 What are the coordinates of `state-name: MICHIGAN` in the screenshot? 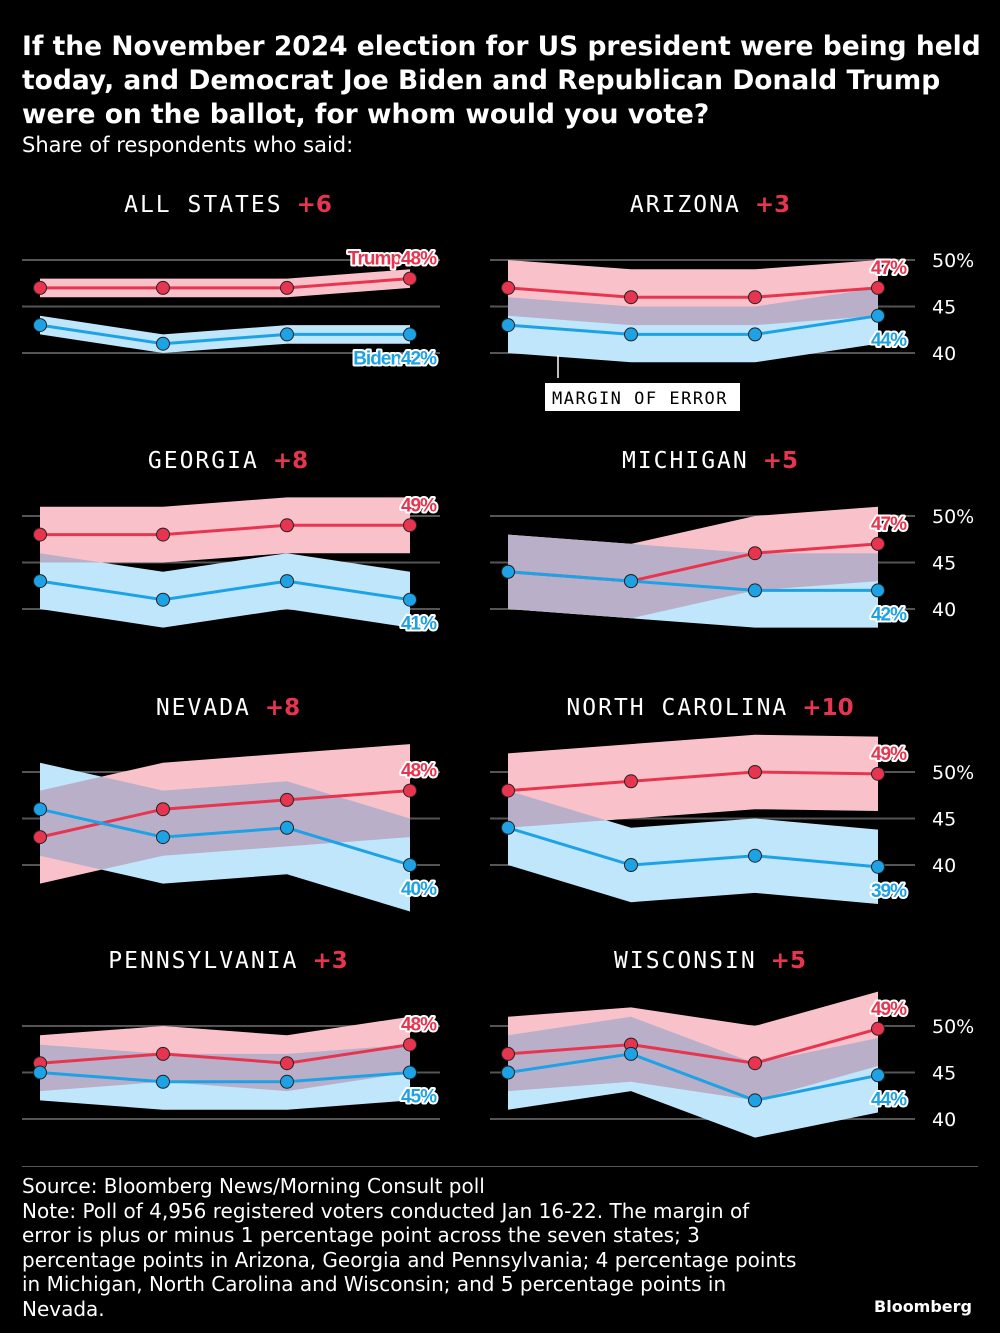 It's located at (685, 461).